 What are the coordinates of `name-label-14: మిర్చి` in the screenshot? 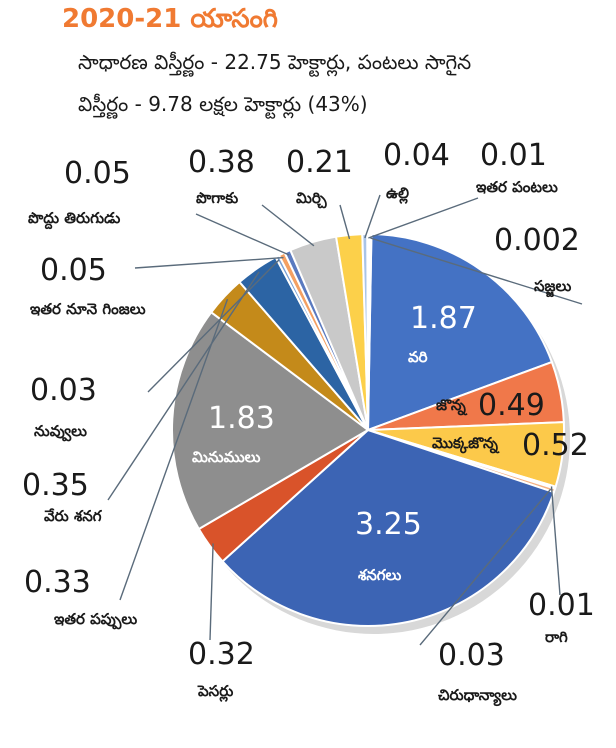 It's located at (311, 199).